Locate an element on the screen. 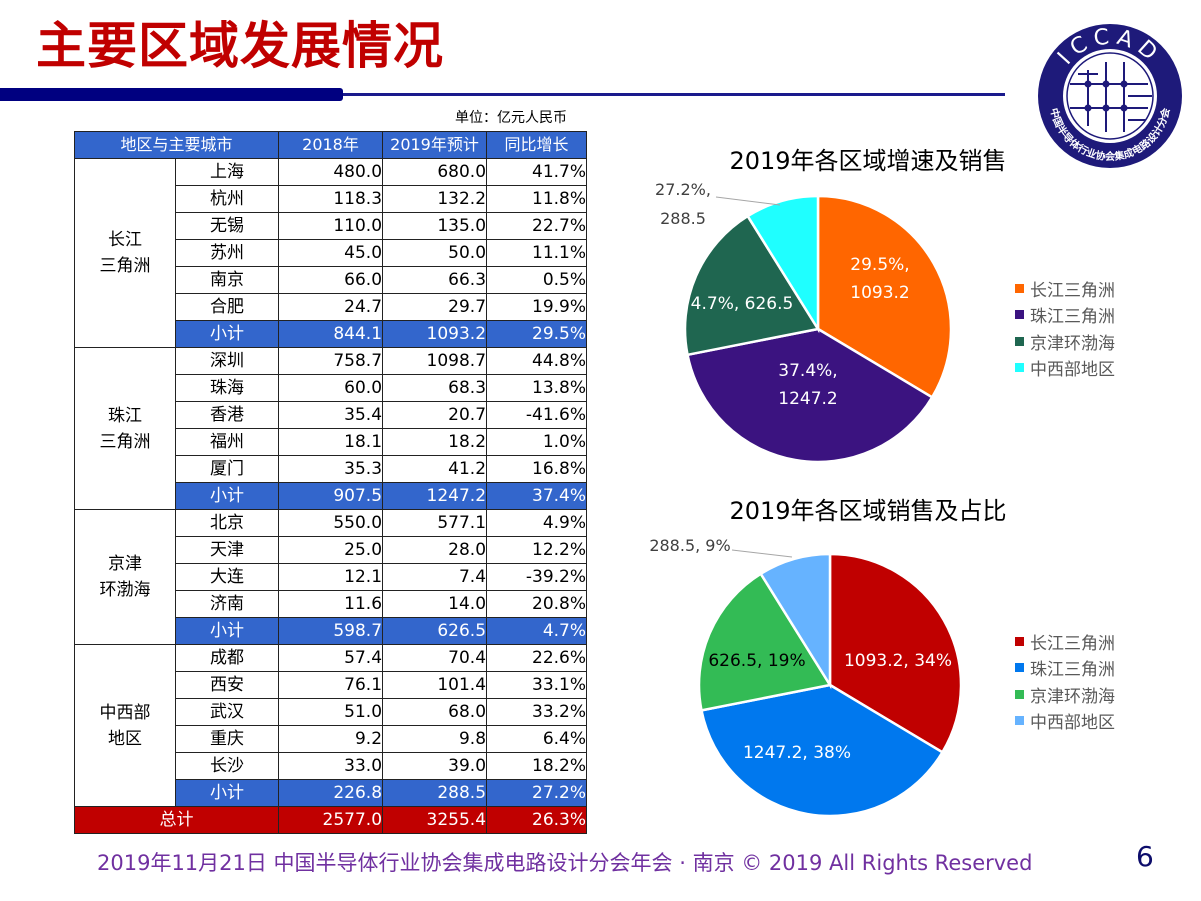  value-2019-cell: 3255.4 is located at coordinates (435, 820).